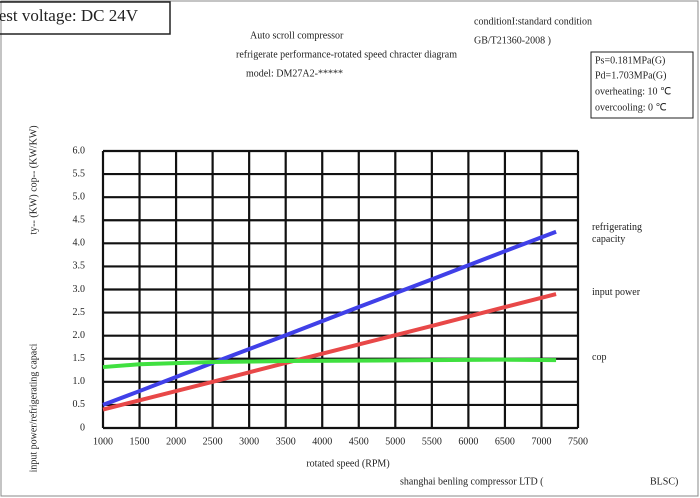 This screenshot has height=498, width=700. Describe the element at coordinates (69, 15) in the screenshot. I see `voltage: test voltage: DC 24V` at that location.